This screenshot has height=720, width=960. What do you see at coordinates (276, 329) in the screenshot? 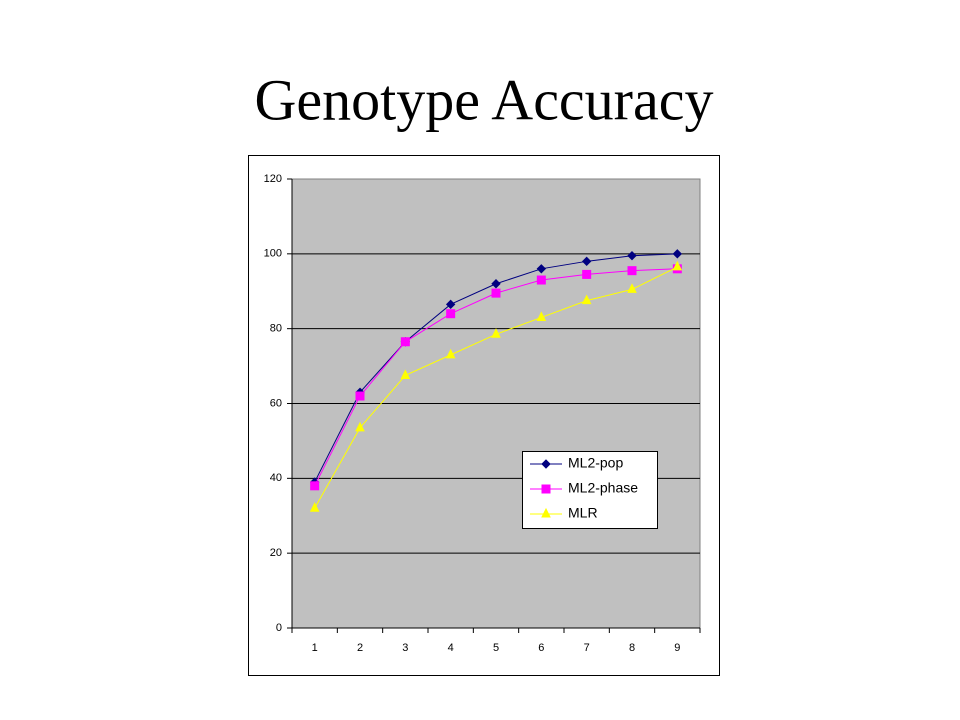
I see `y-tick-label: 80` at bounding box center [276, 329].